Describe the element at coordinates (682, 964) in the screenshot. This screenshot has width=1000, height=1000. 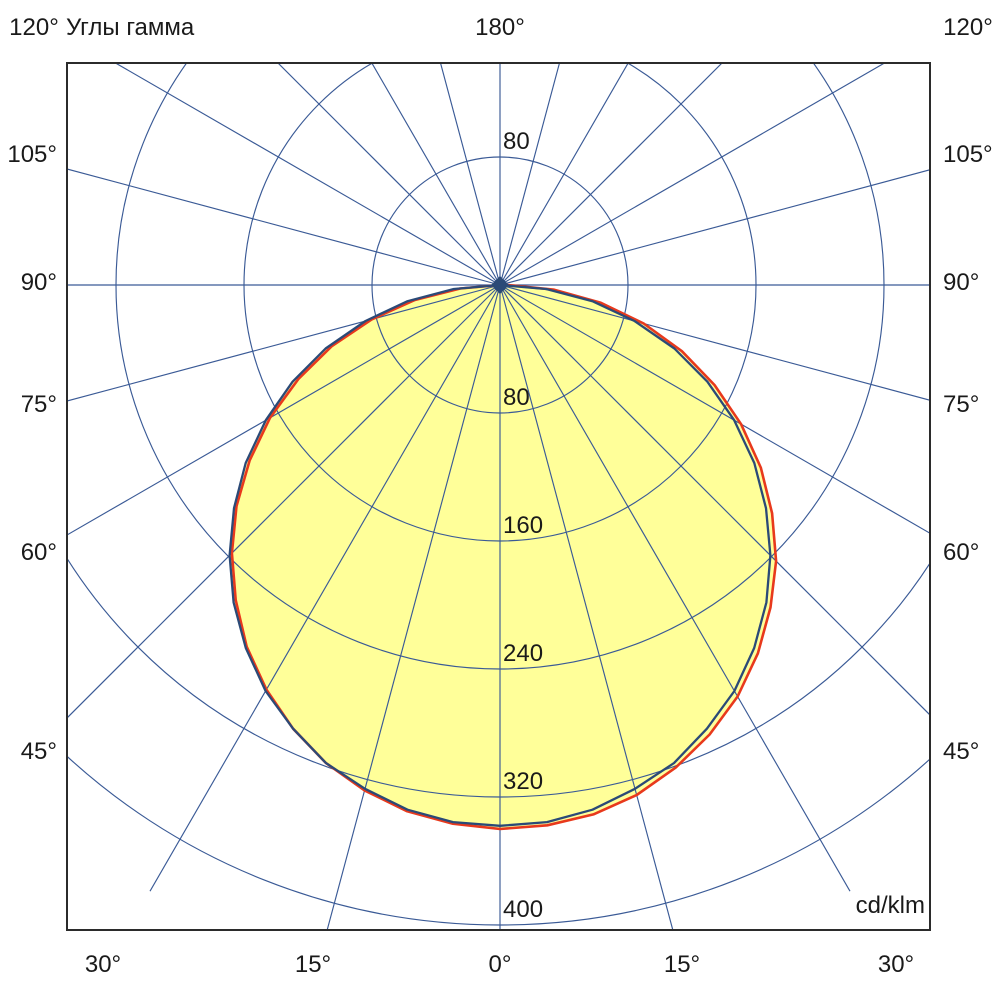
I see `gamma-label-bottom-3-15: 15°` at that location.